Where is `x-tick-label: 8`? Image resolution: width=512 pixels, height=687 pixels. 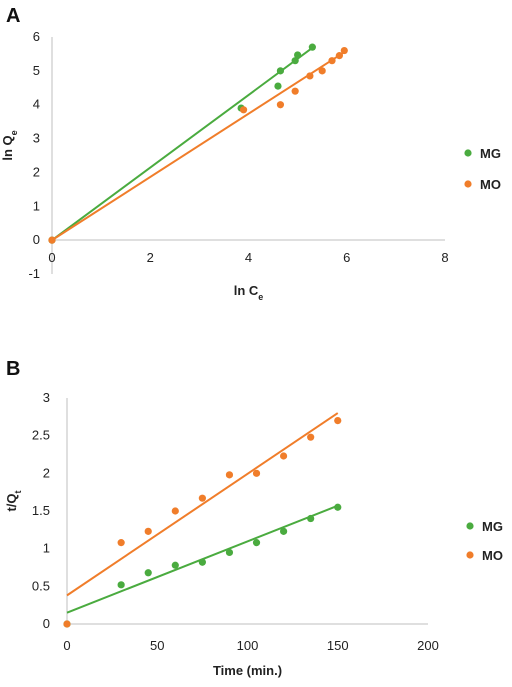 x-tick-label: 8 is located at coordinates (444, 257).